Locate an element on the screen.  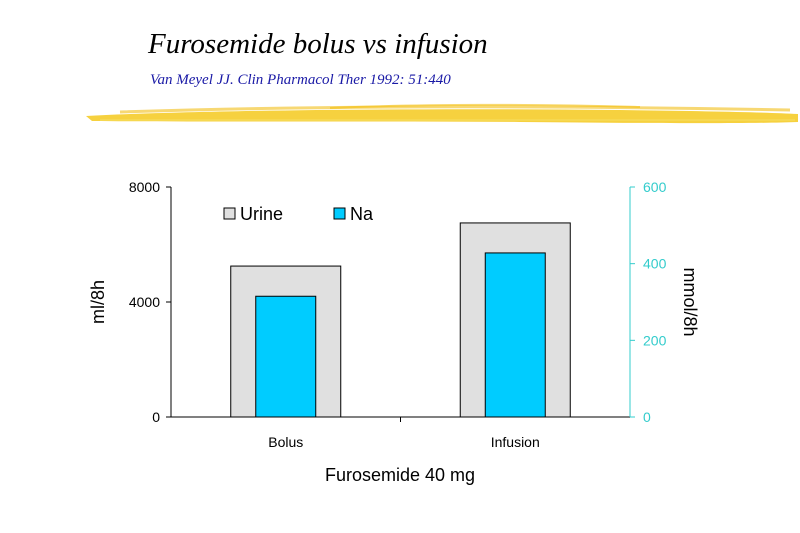
slide-title: Furosemide bolus vs infusion is located at coordinates (318, 44).